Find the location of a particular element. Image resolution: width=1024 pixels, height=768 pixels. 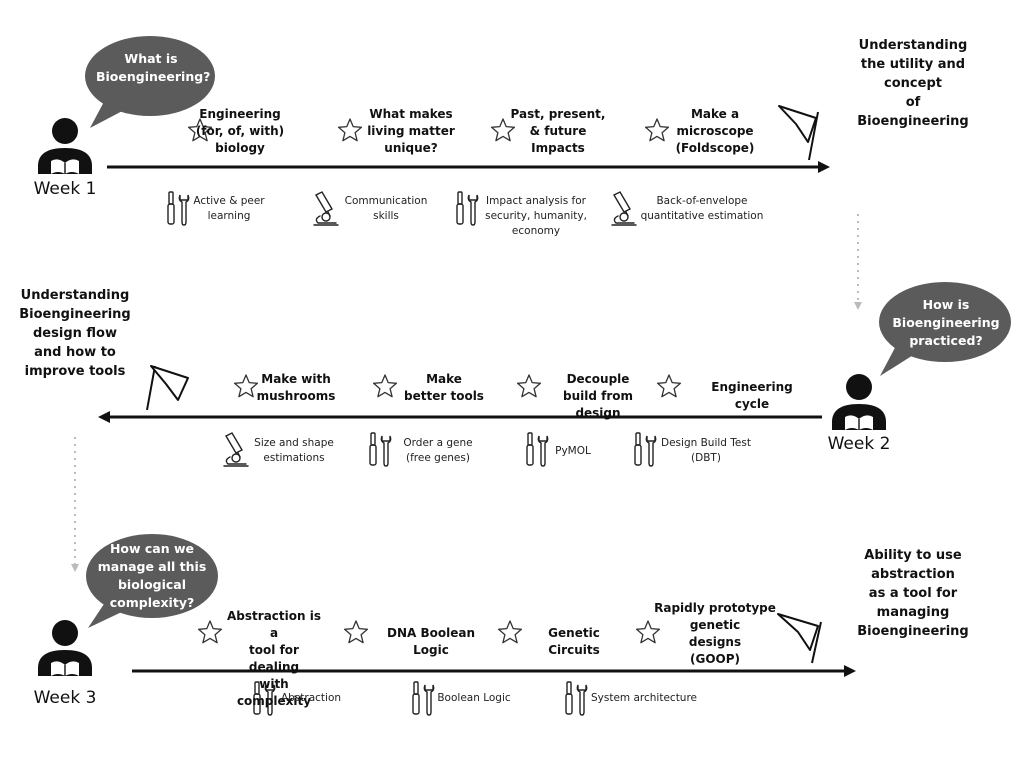

timeline-arrow-week3 is located at coordinates (494, 671).